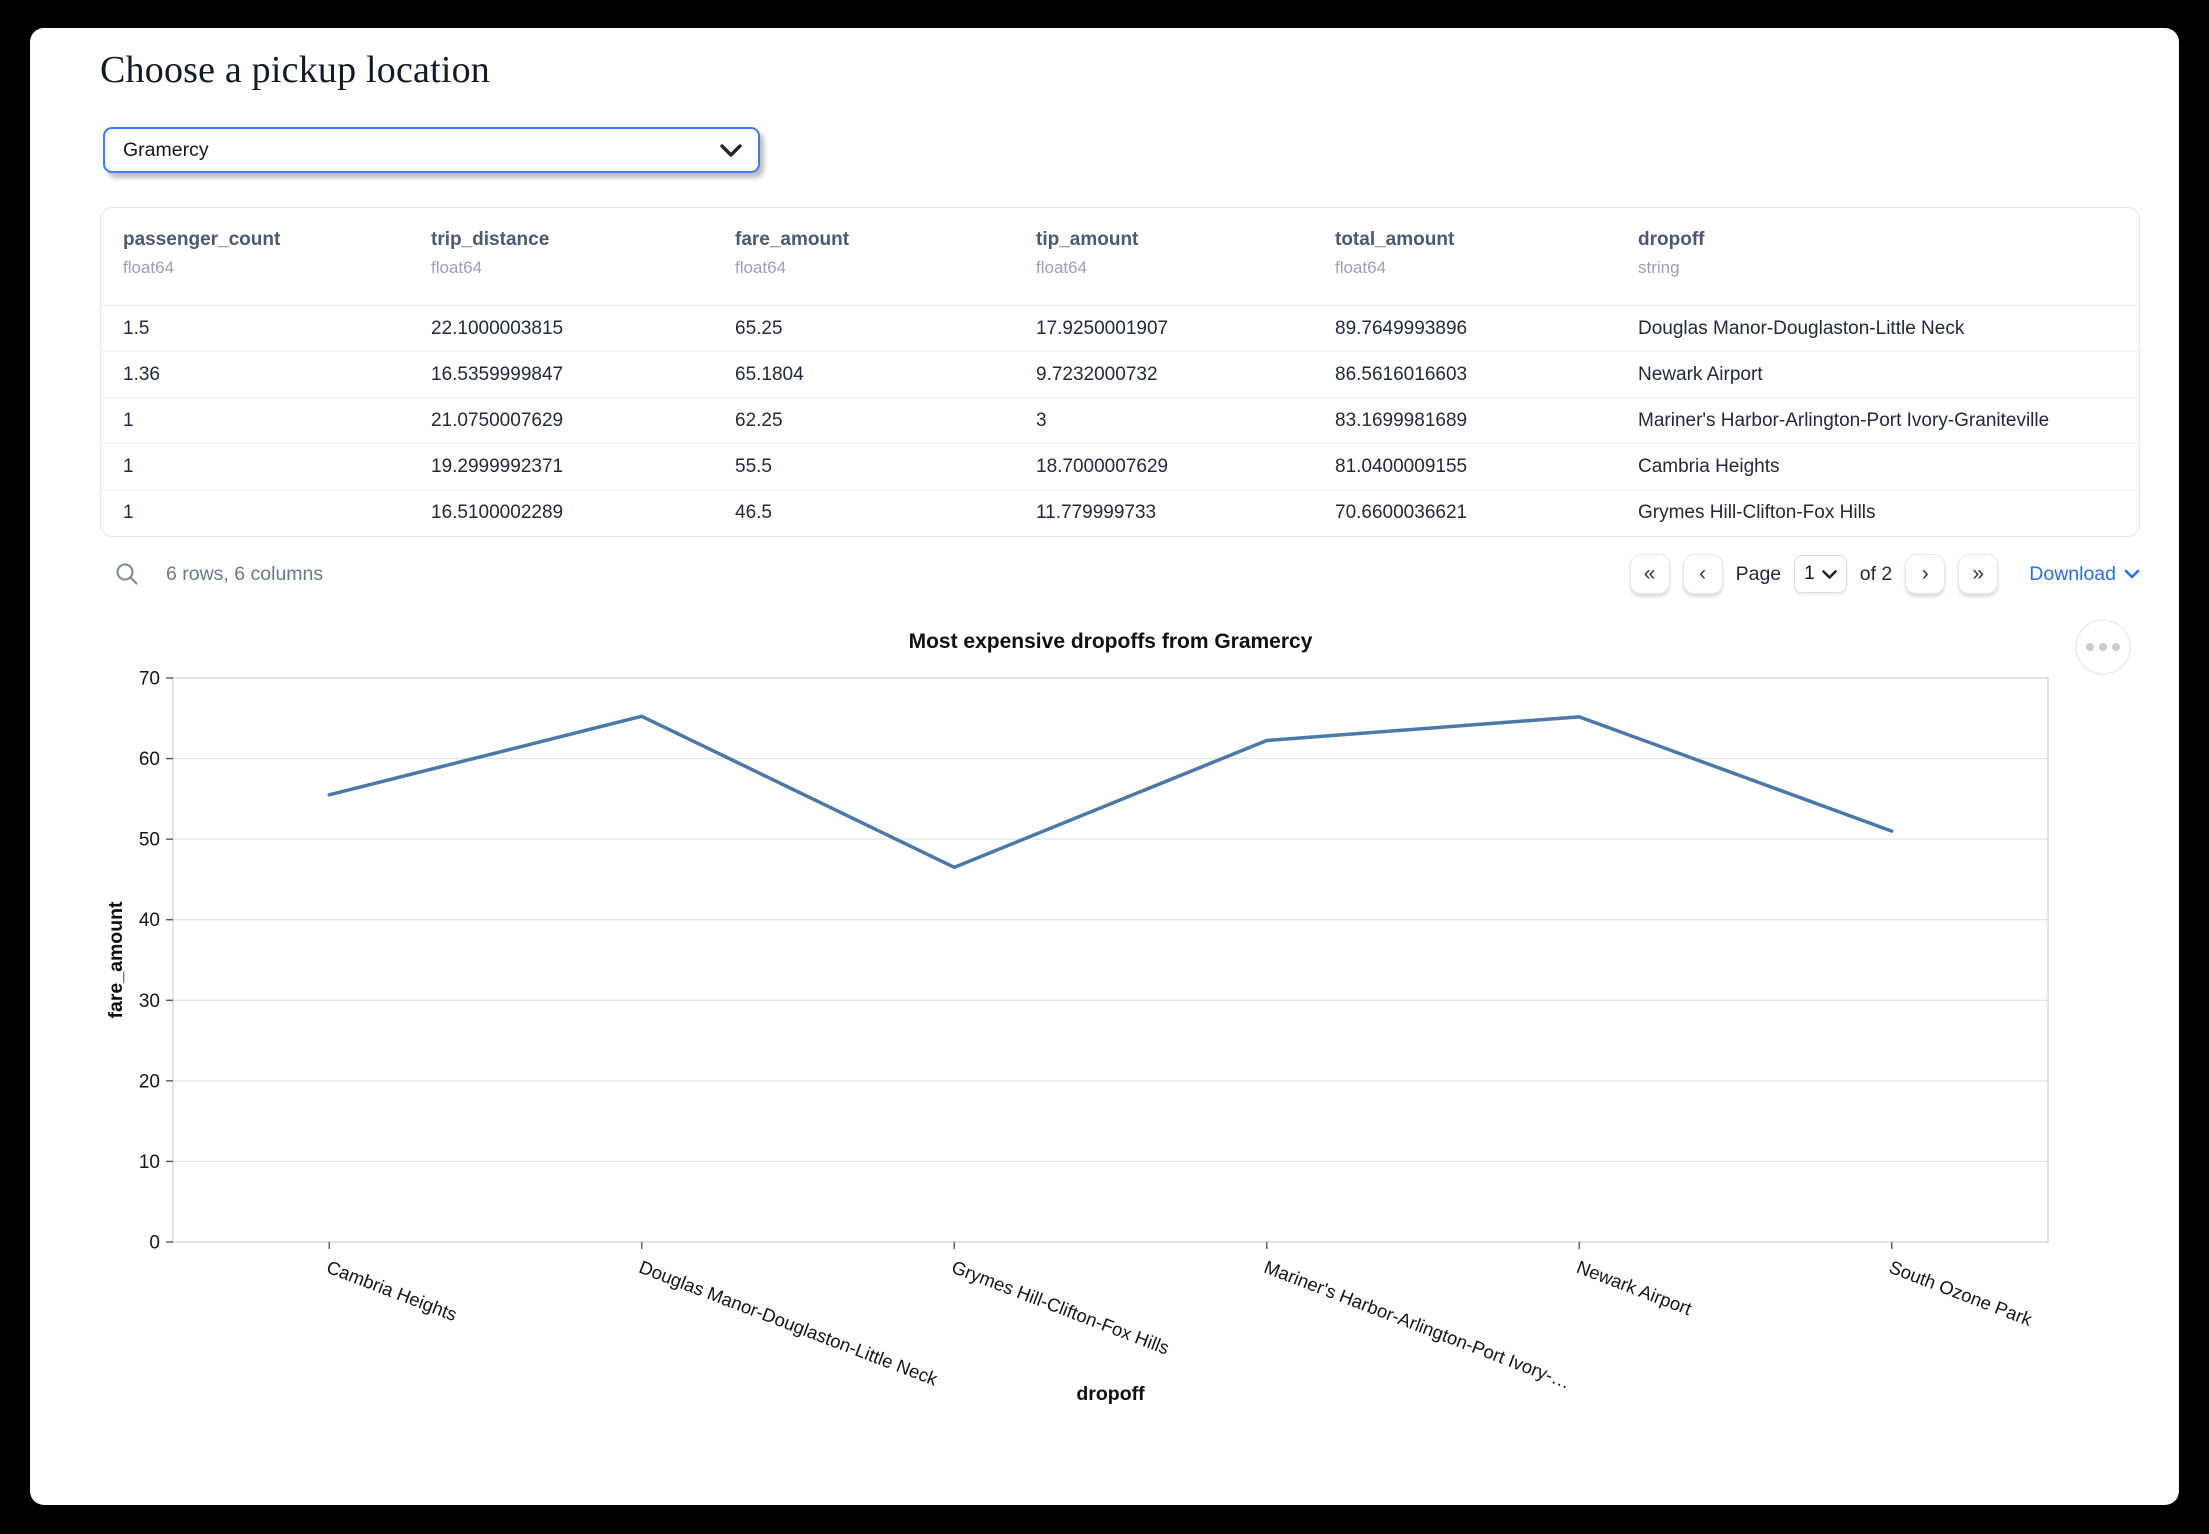 This screenshot has width=2209, height=1534. Describe the element at coordinates (759, 420) in the screenshot. I see `table-cell: 62.25` at that location.